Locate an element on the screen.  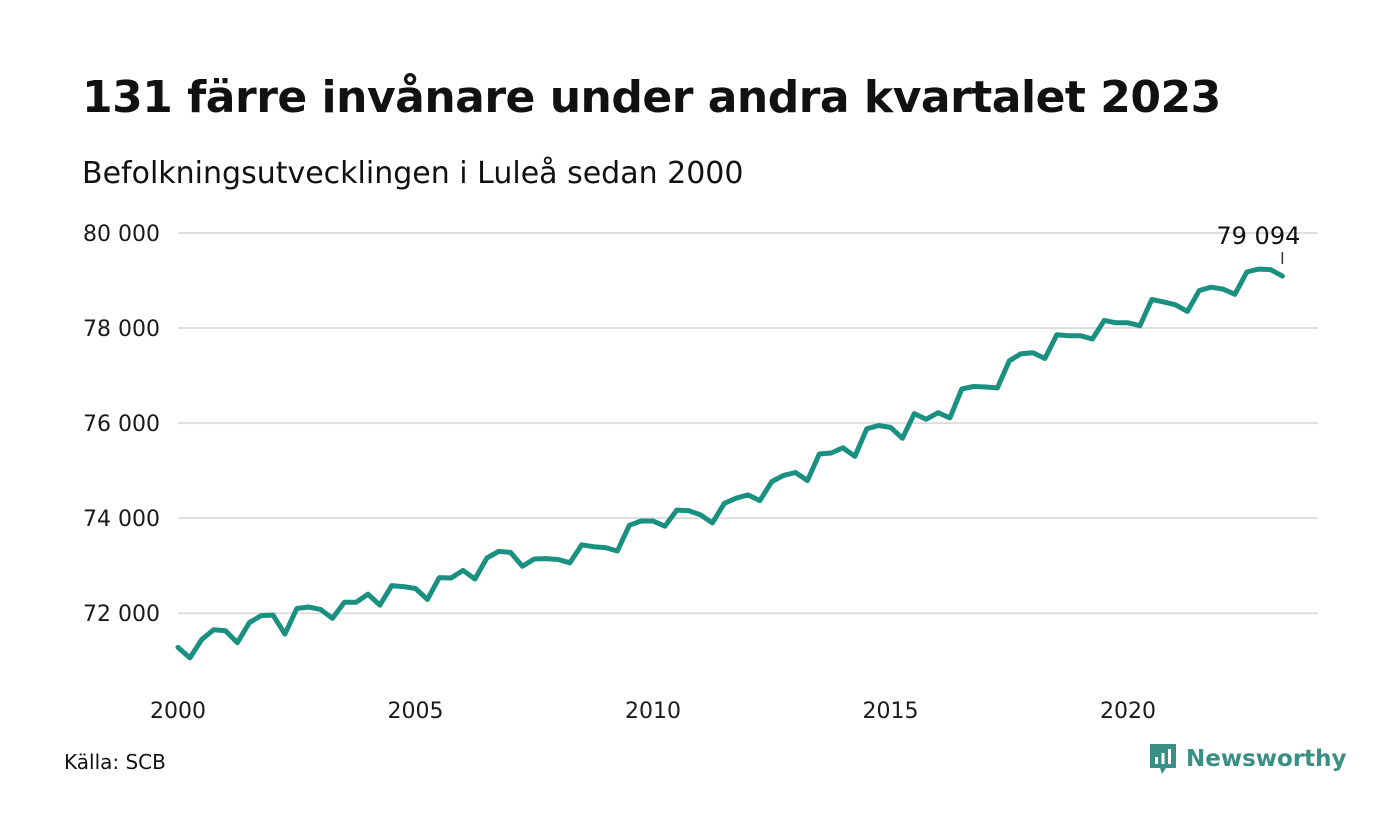
x-tick-label: 2000 is located at coordinates (178, 711).